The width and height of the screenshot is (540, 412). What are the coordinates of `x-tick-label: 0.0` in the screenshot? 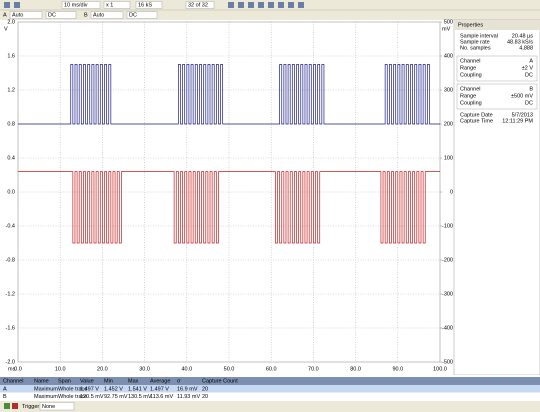 It's located at (18, 369).